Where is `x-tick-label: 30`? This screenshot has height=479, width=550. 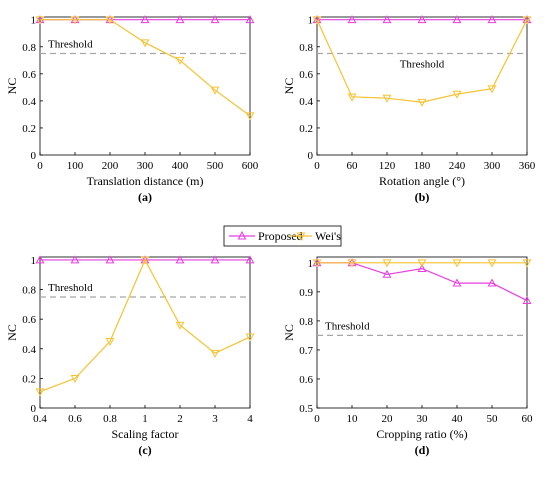
x-tick-label: 30 is located at coordinates (423, 419).